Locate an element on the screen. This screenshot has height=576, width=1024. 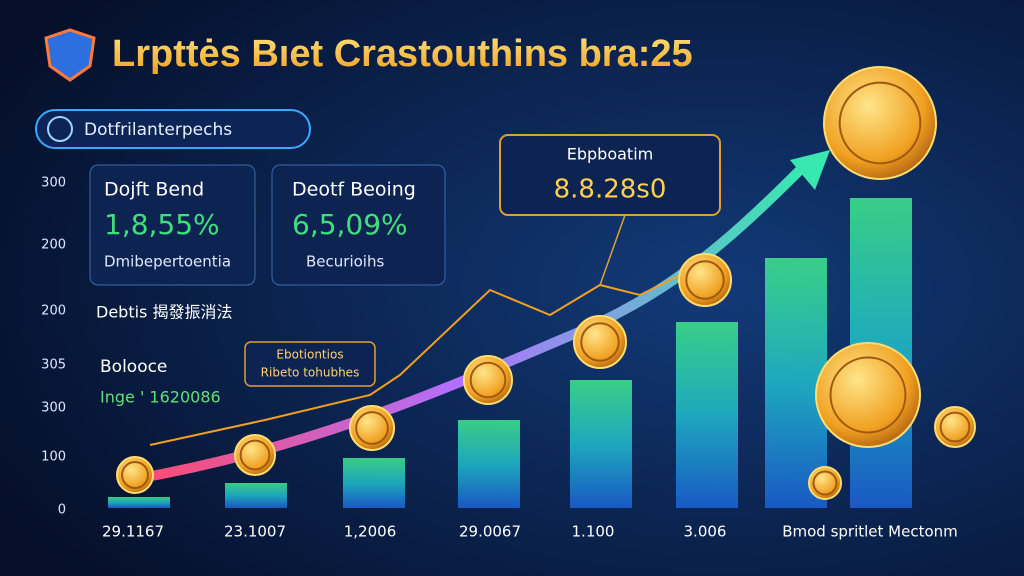
x-axis-label: 23.1007 is located at coordinates (255, 532).